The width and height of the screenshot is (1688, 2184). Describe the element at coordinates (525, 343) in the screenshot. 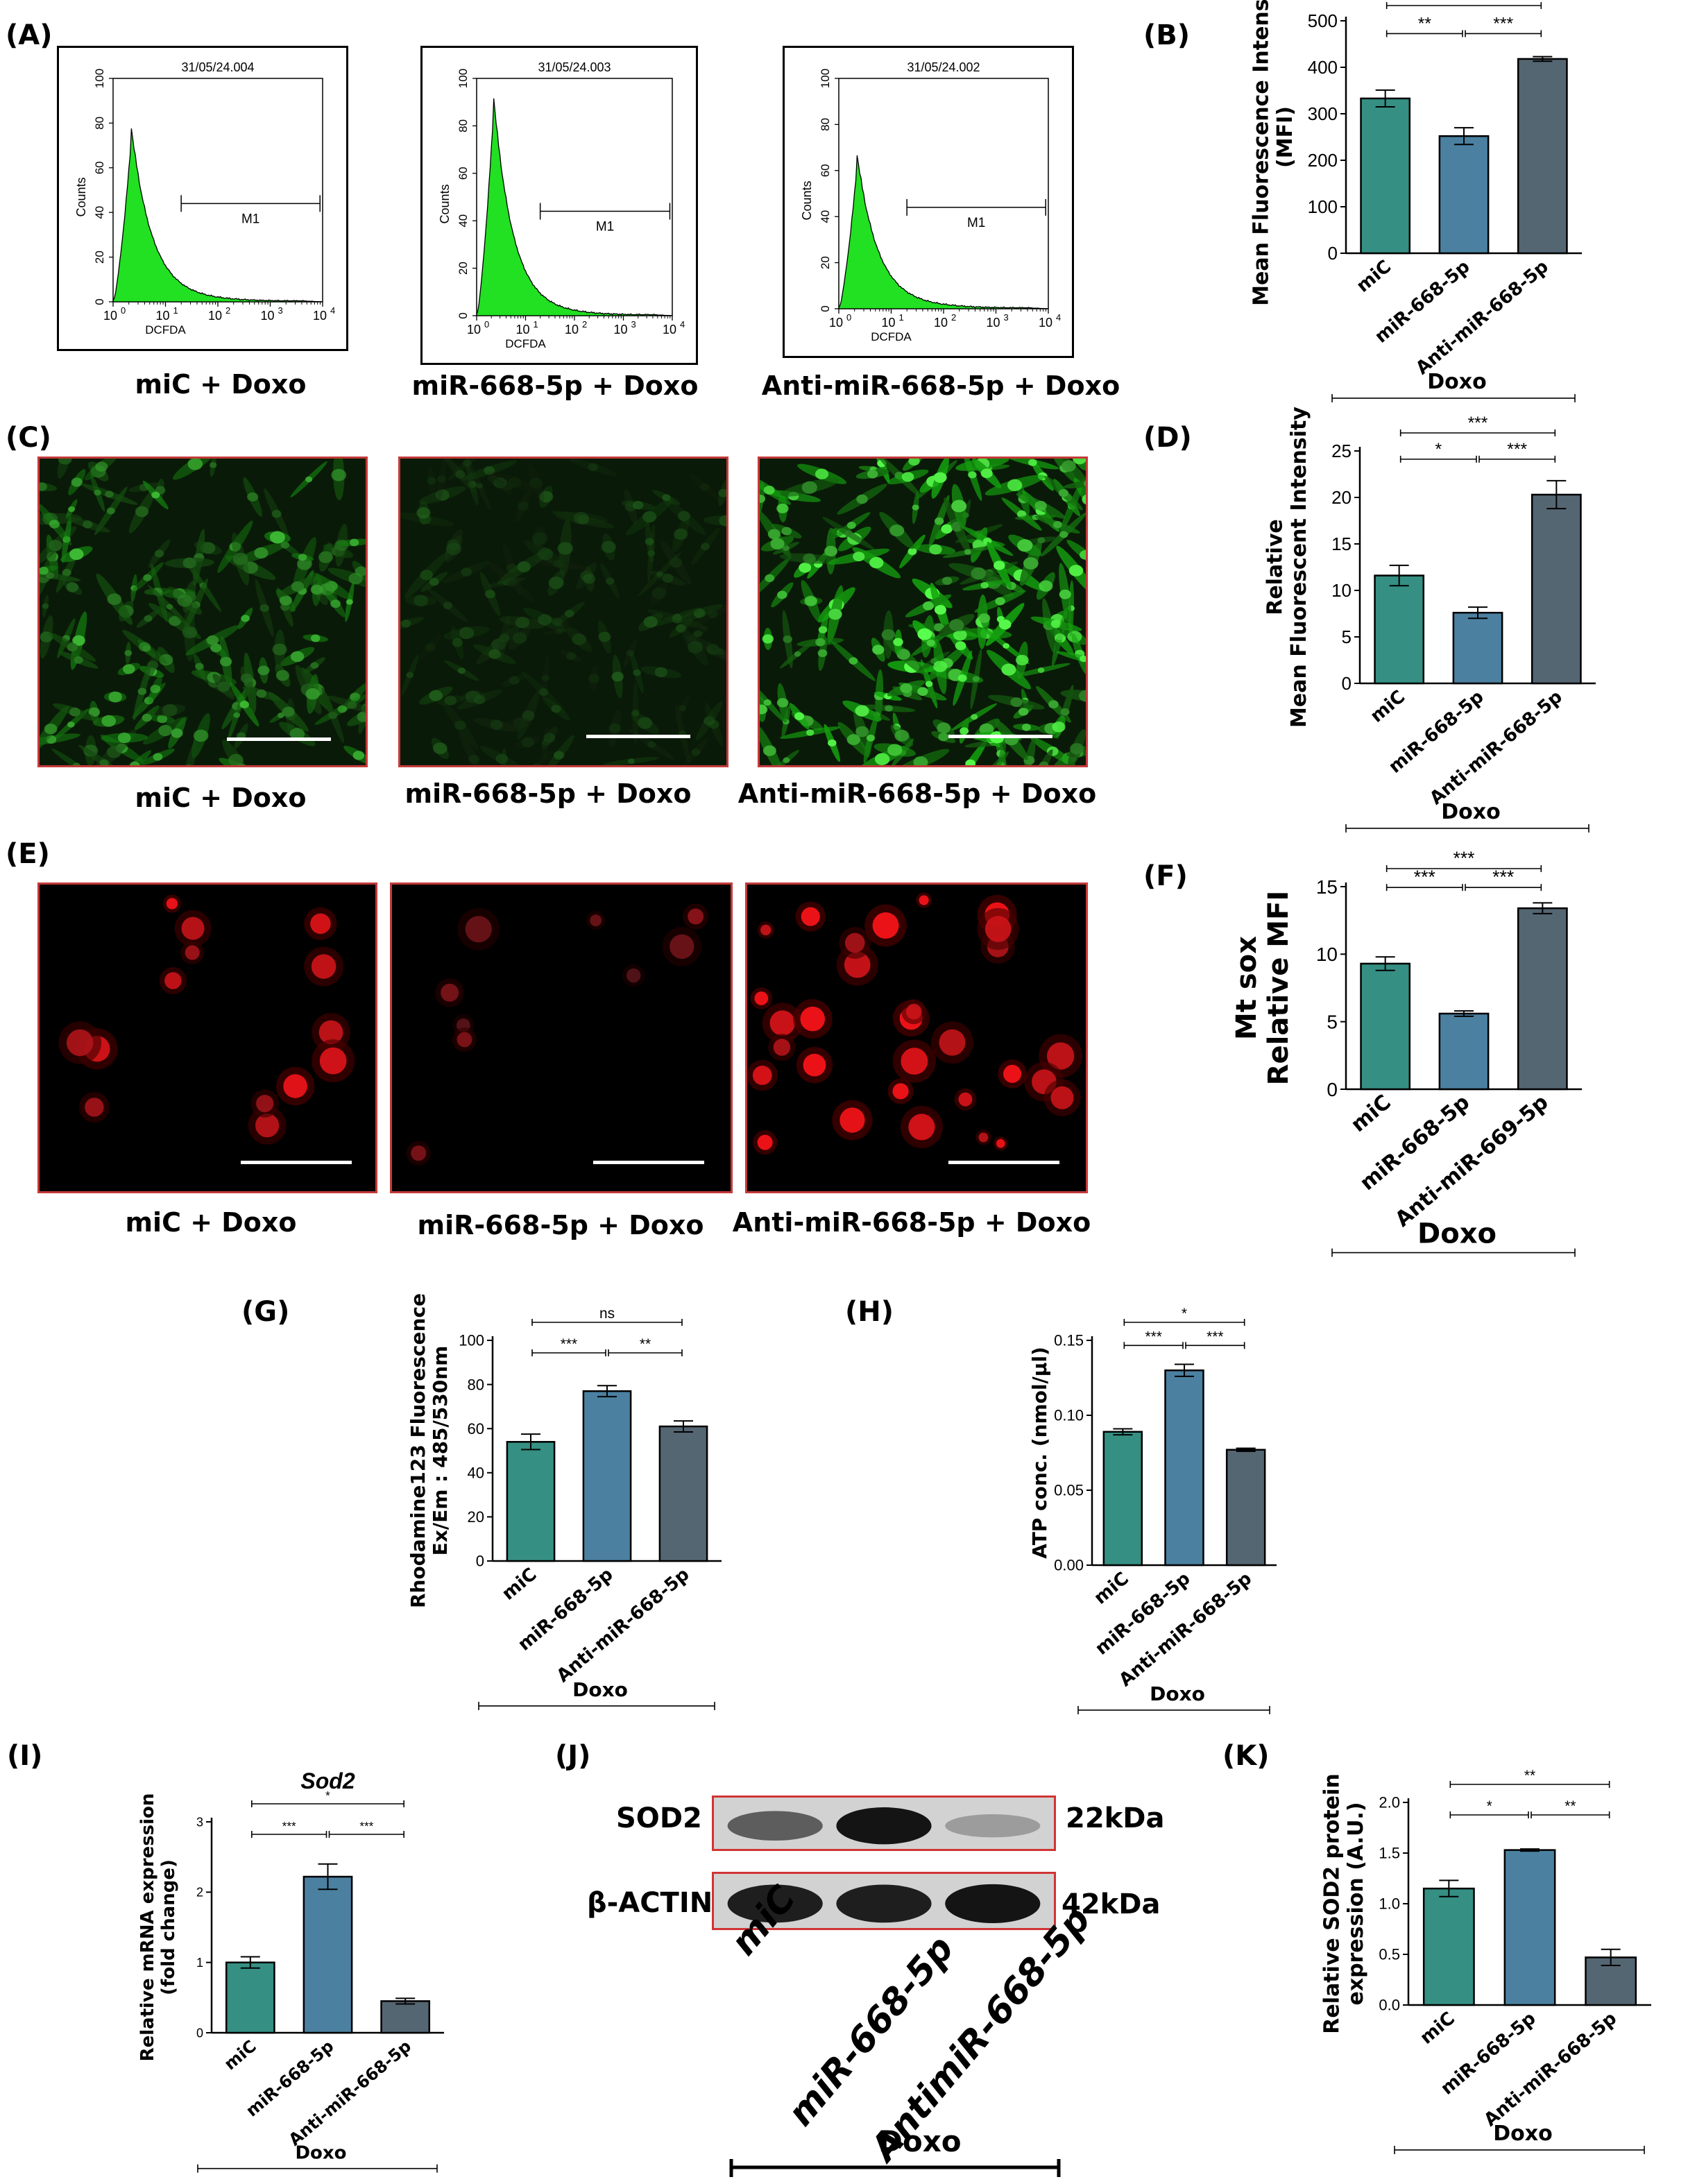

I see `x-axis-label: DCFDA` at that location.